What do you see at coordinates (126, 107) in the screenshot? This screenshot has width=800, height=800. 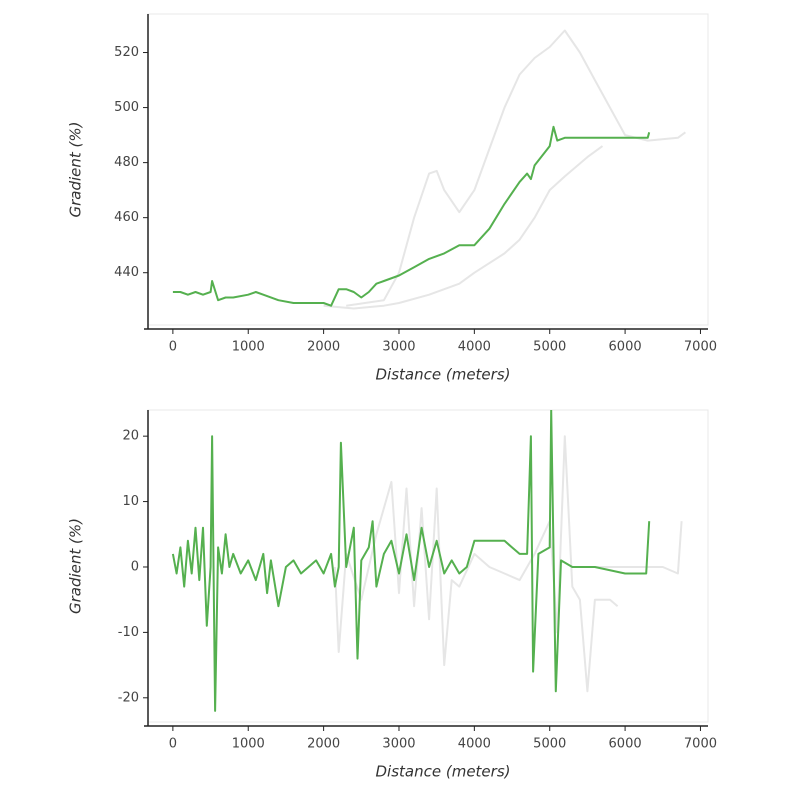 I see `y-tick-label: 500` at bounding box center [126, 107].